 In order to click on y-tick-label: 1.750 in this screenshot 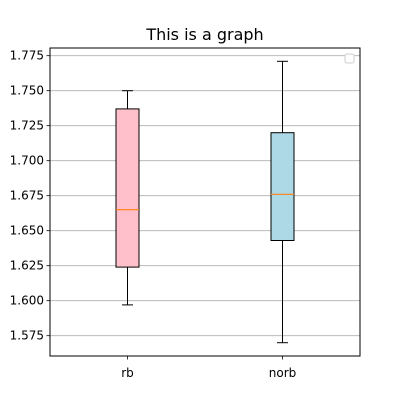, I will do `click(27, 91)`.